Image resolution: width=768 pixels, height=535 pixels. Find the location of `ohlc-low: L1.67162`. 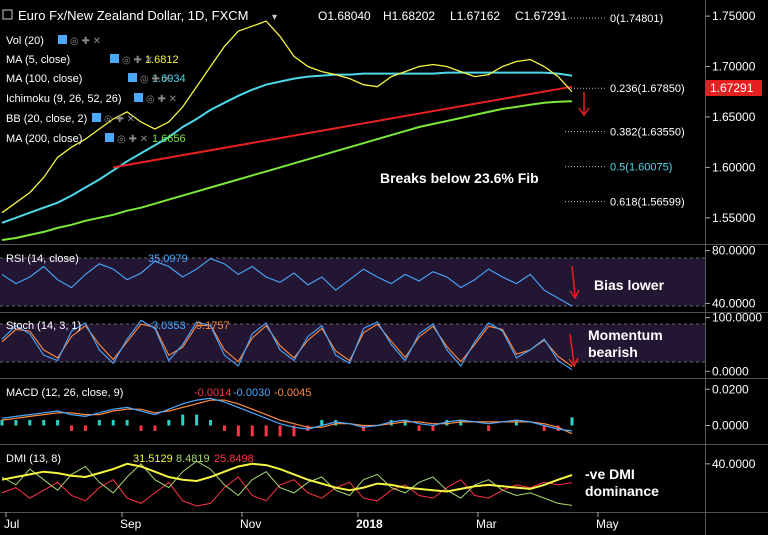

ohlc-low: L1.67162 is located at coordinates (475, 16).